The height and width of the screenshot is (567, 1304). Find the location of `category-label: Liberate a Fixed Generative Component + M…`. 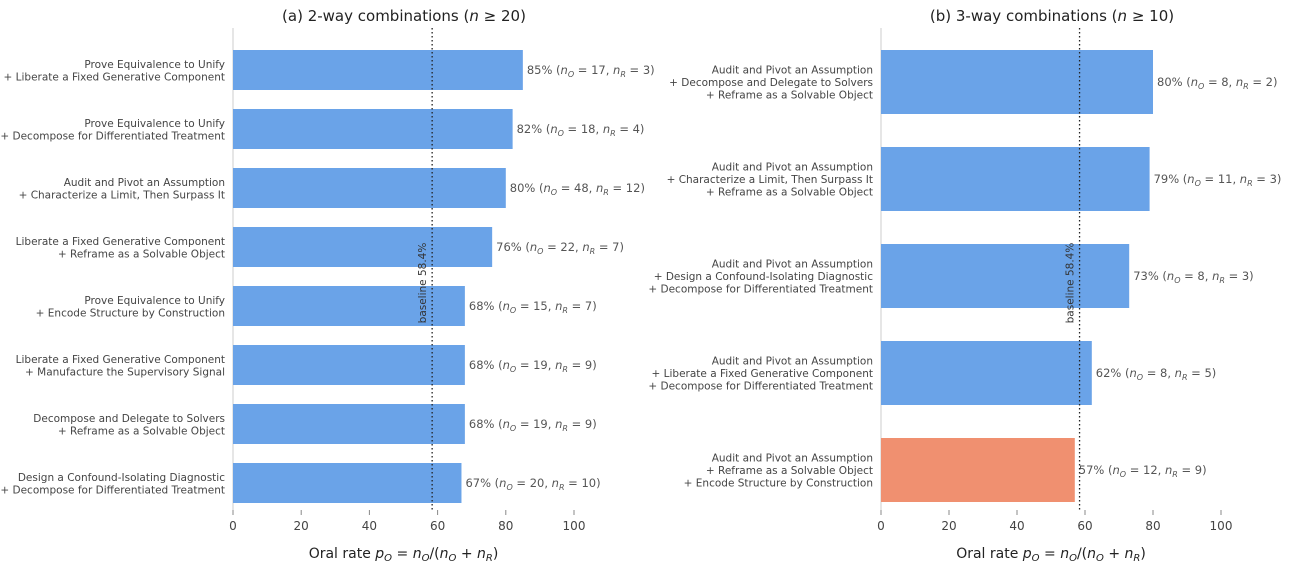

category-label: Liberate a Fixed Generative Component + M… is located at coordinates (120, 366).